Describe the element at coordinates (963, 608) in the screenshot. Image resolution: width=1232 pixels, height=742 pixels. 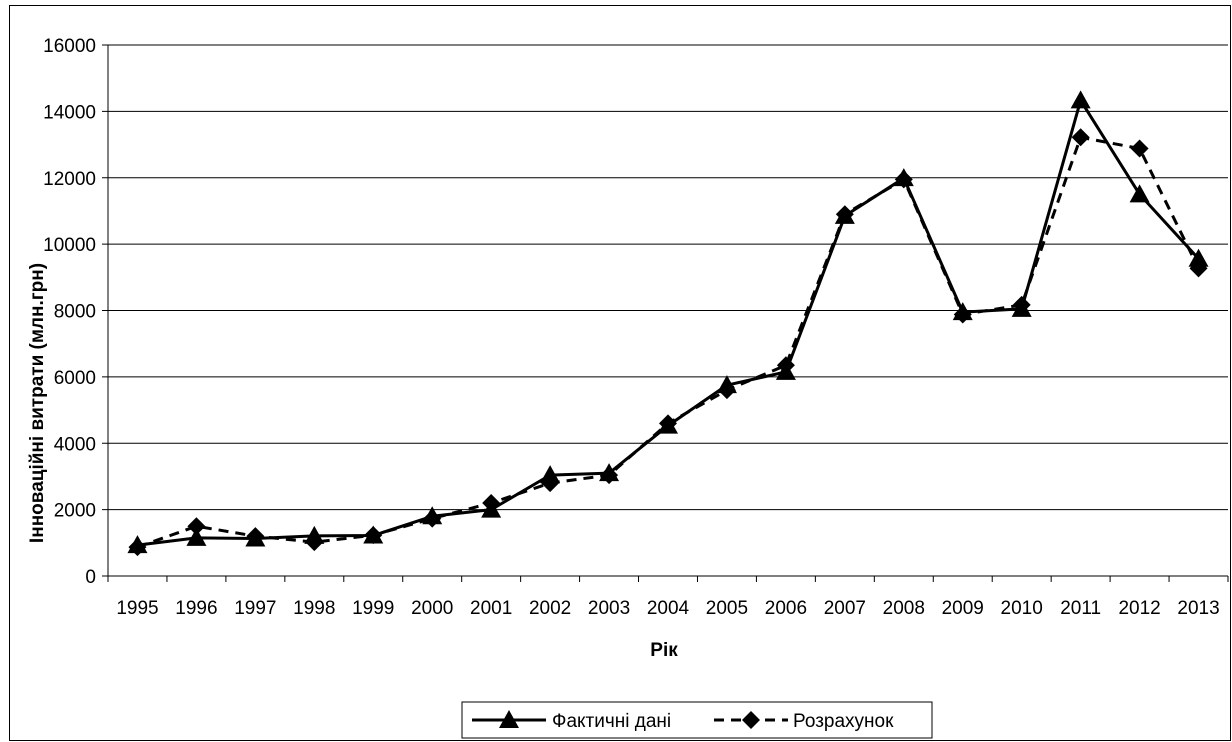
I see `x-tick-label: 2009` at that location.